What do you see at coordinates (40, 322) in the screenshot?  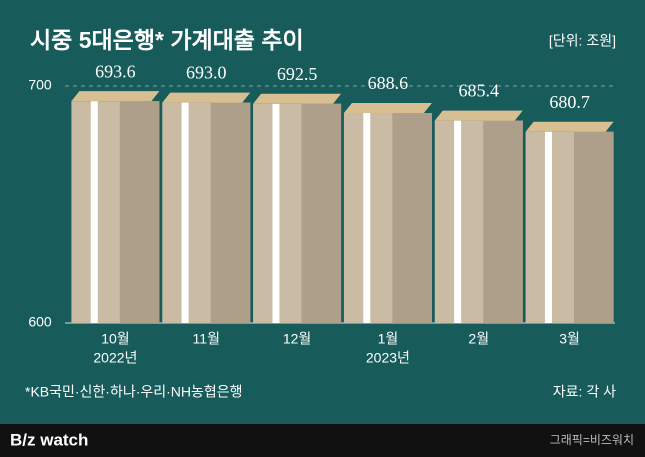 I see `y-tick-label: 600` at bounding box center [40, 322].